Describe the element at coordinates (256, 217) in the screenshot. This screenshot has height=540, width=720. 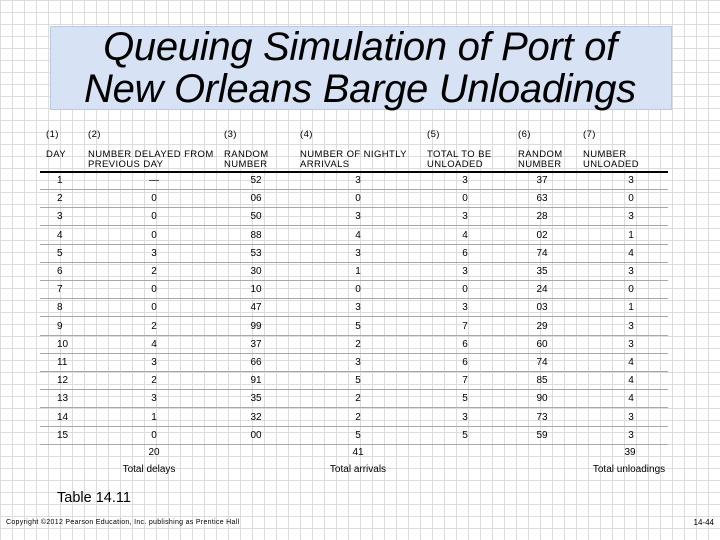
I see `cell-random-number-1: 50` at that location.